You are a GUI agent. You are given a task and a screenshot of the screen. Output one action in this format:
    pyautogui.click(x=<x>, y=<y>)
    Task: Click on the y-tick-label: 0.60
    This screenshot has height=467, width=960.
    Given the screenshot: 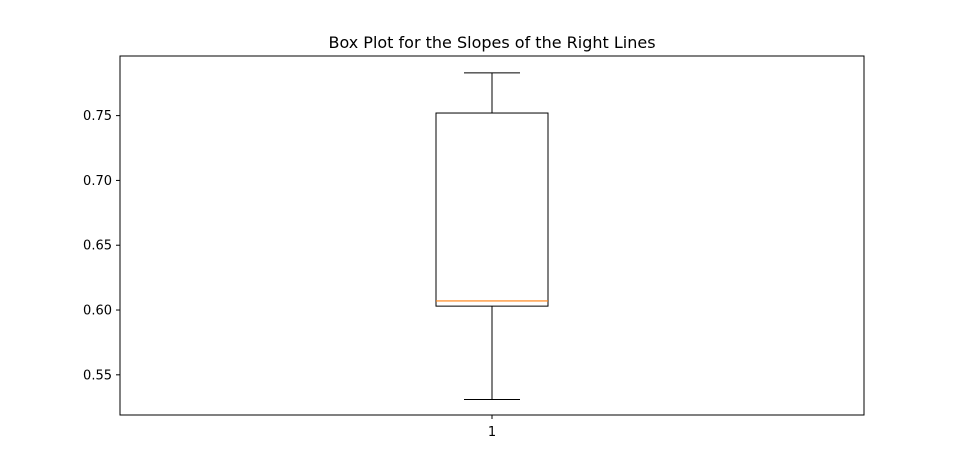 What is the action you would take?
    pyautogui.click(x=97, y=311)
    